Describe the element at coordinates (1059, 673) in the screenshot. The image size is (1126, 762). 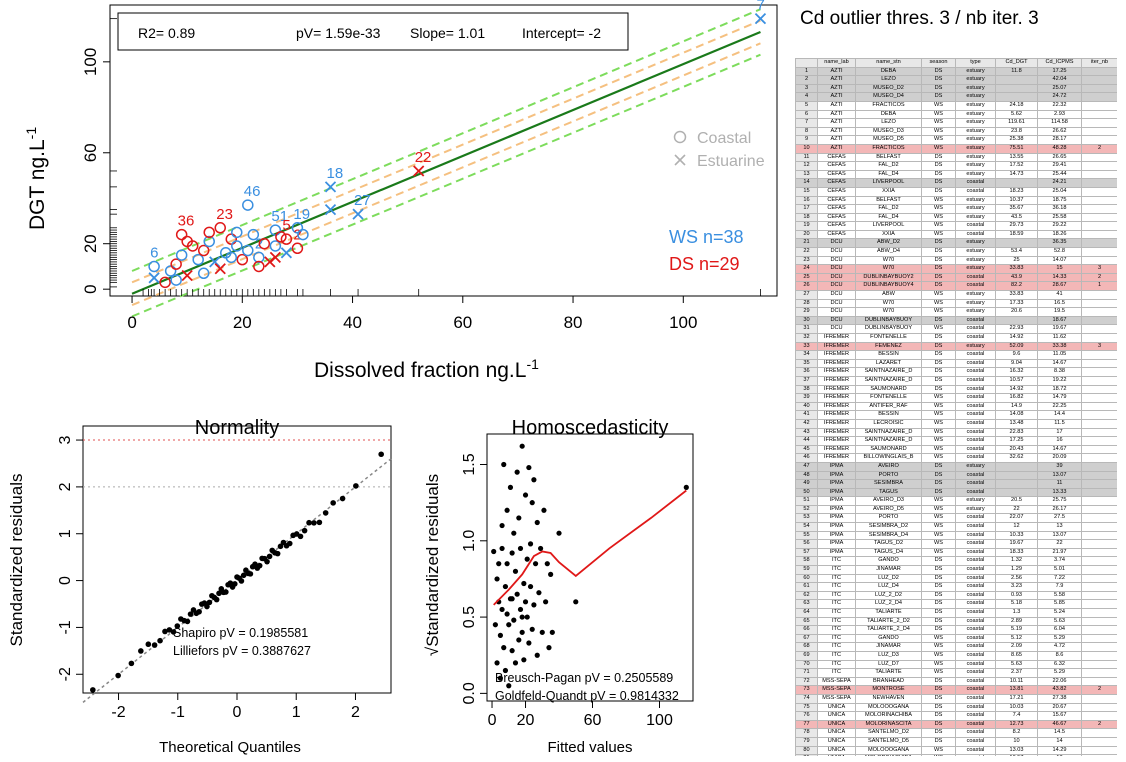
I see `table-cell: 5.29` at that location.